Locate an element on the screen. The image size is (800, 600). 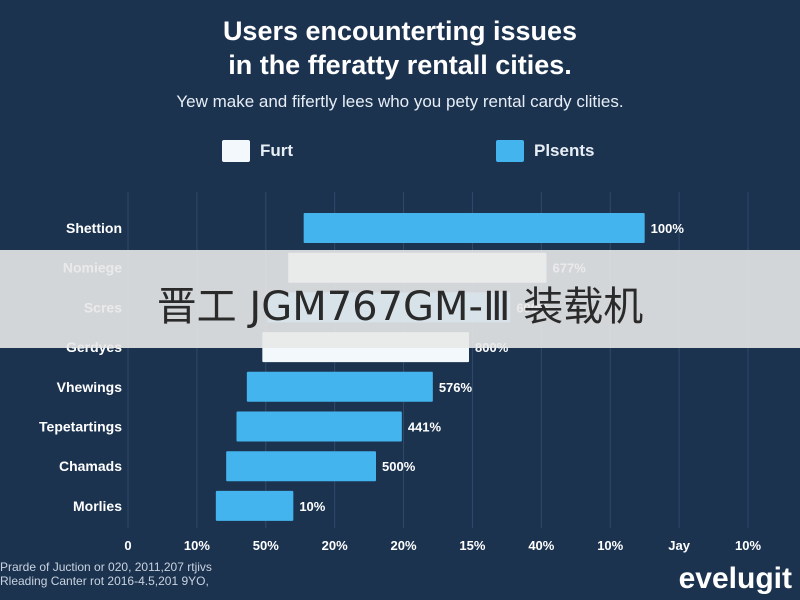
brand-logo-text: evelugit is located at coordinates (735, 578).